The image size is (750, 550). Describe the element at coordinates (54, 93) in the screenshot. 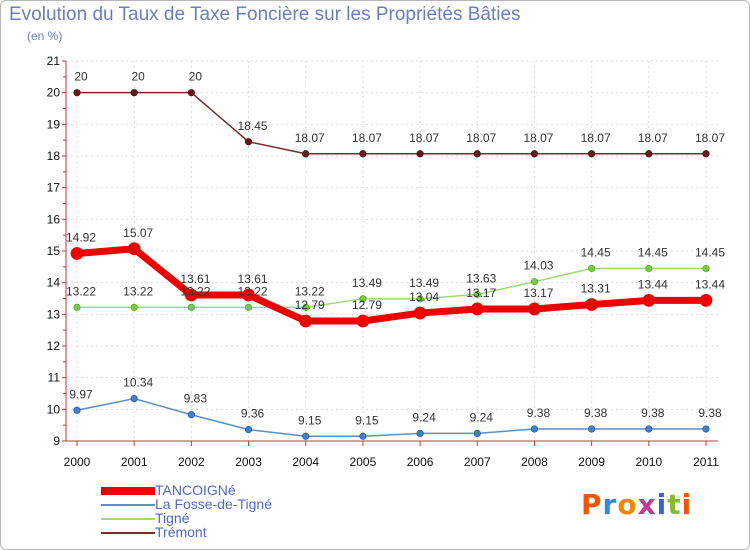

I see `y-tick-label: 20` at that location.